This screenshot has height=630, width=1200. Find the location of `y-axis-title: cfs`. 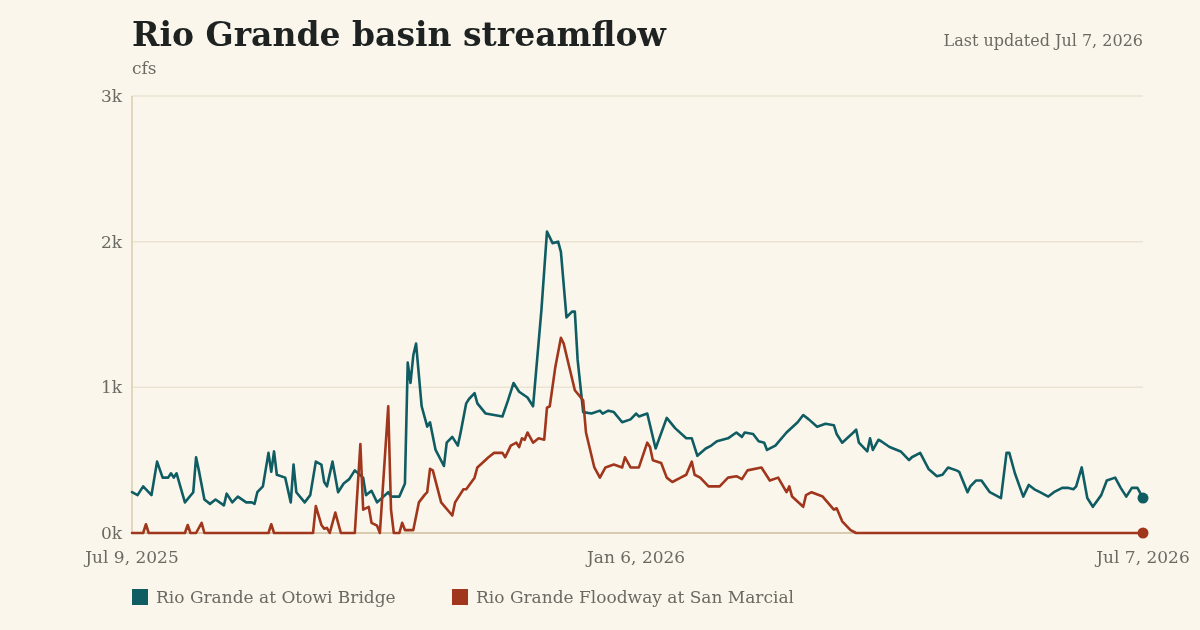

y-axis-title: cfs is located at coordinates (144, 68).